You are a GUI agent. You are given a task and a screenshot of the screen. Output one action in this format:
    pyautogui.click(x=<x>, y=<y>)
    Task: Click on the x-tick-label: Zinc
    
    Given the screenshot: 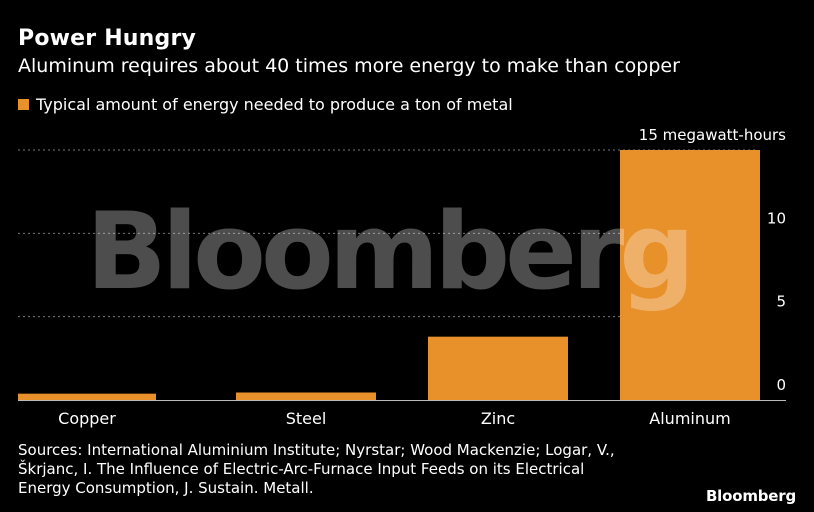 What is the action you would take?
    pyautogui.click(x=498, y=418)
    